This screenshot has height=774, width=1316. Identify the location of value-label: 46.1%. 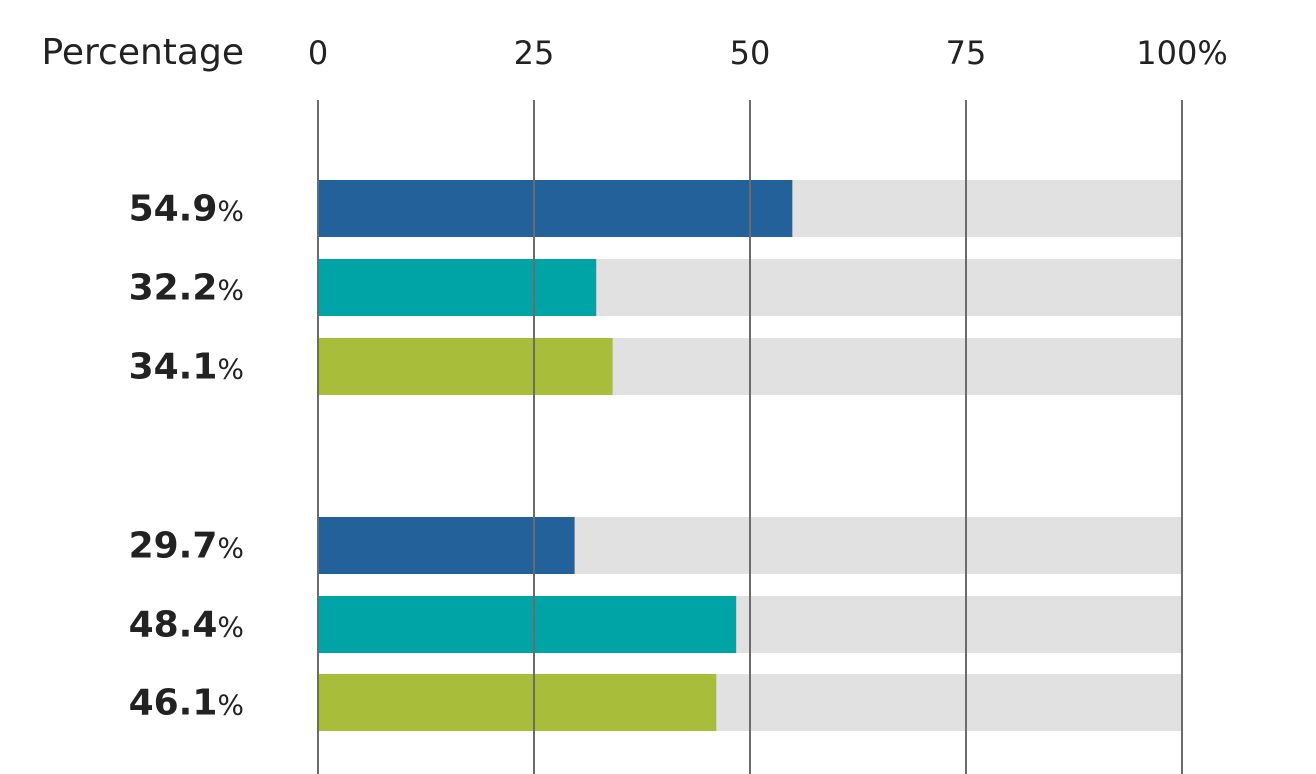
(186, 703).